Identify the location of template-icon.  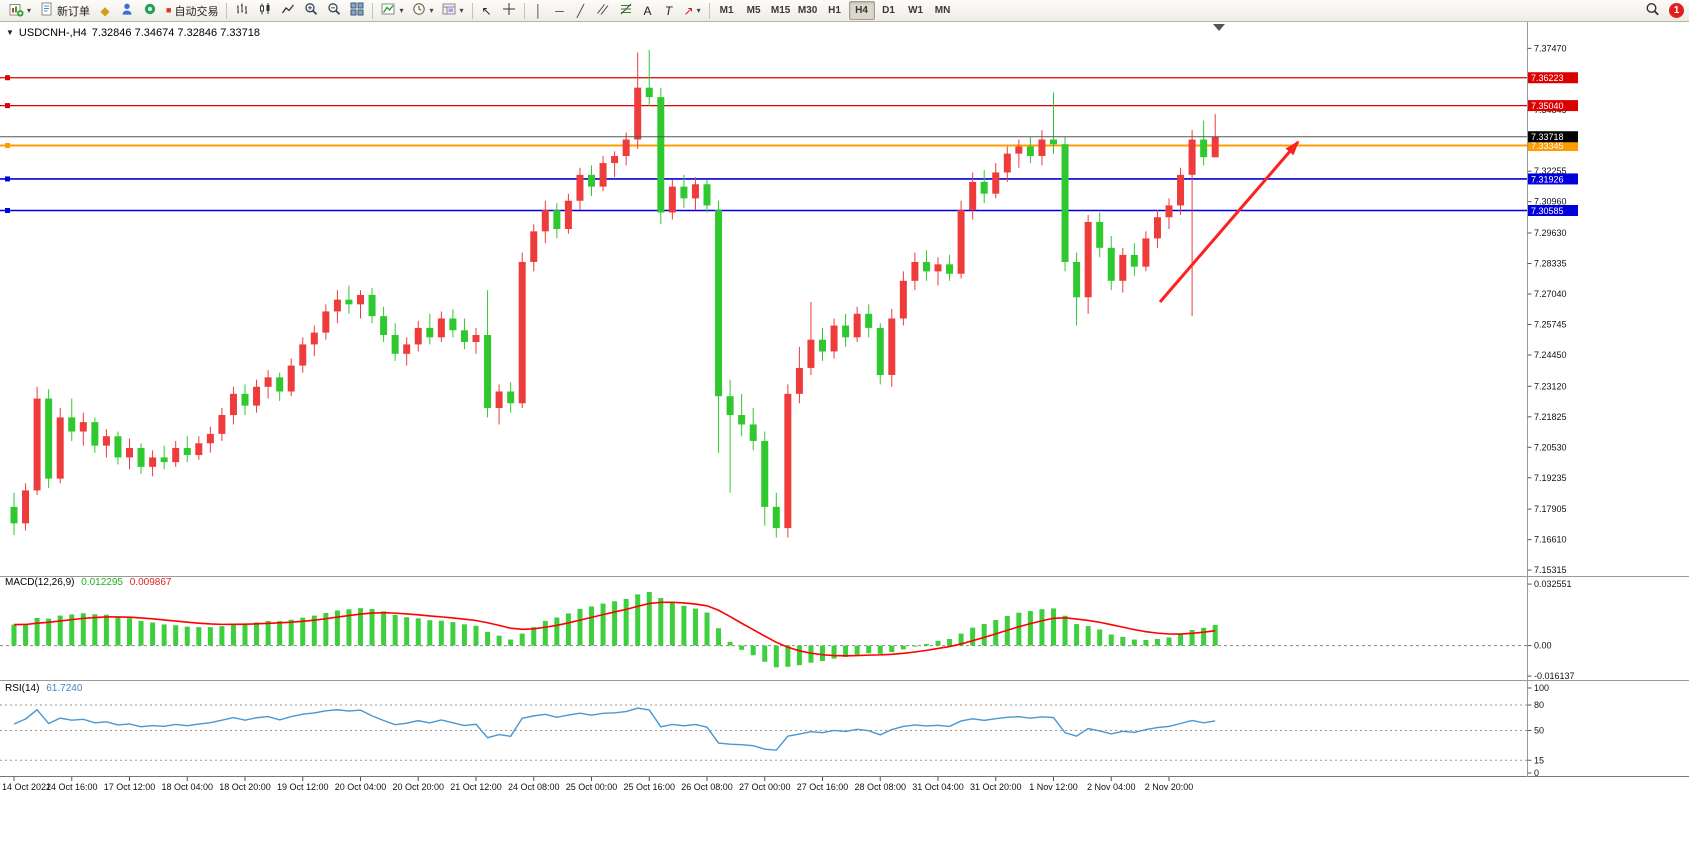
(449, 10).